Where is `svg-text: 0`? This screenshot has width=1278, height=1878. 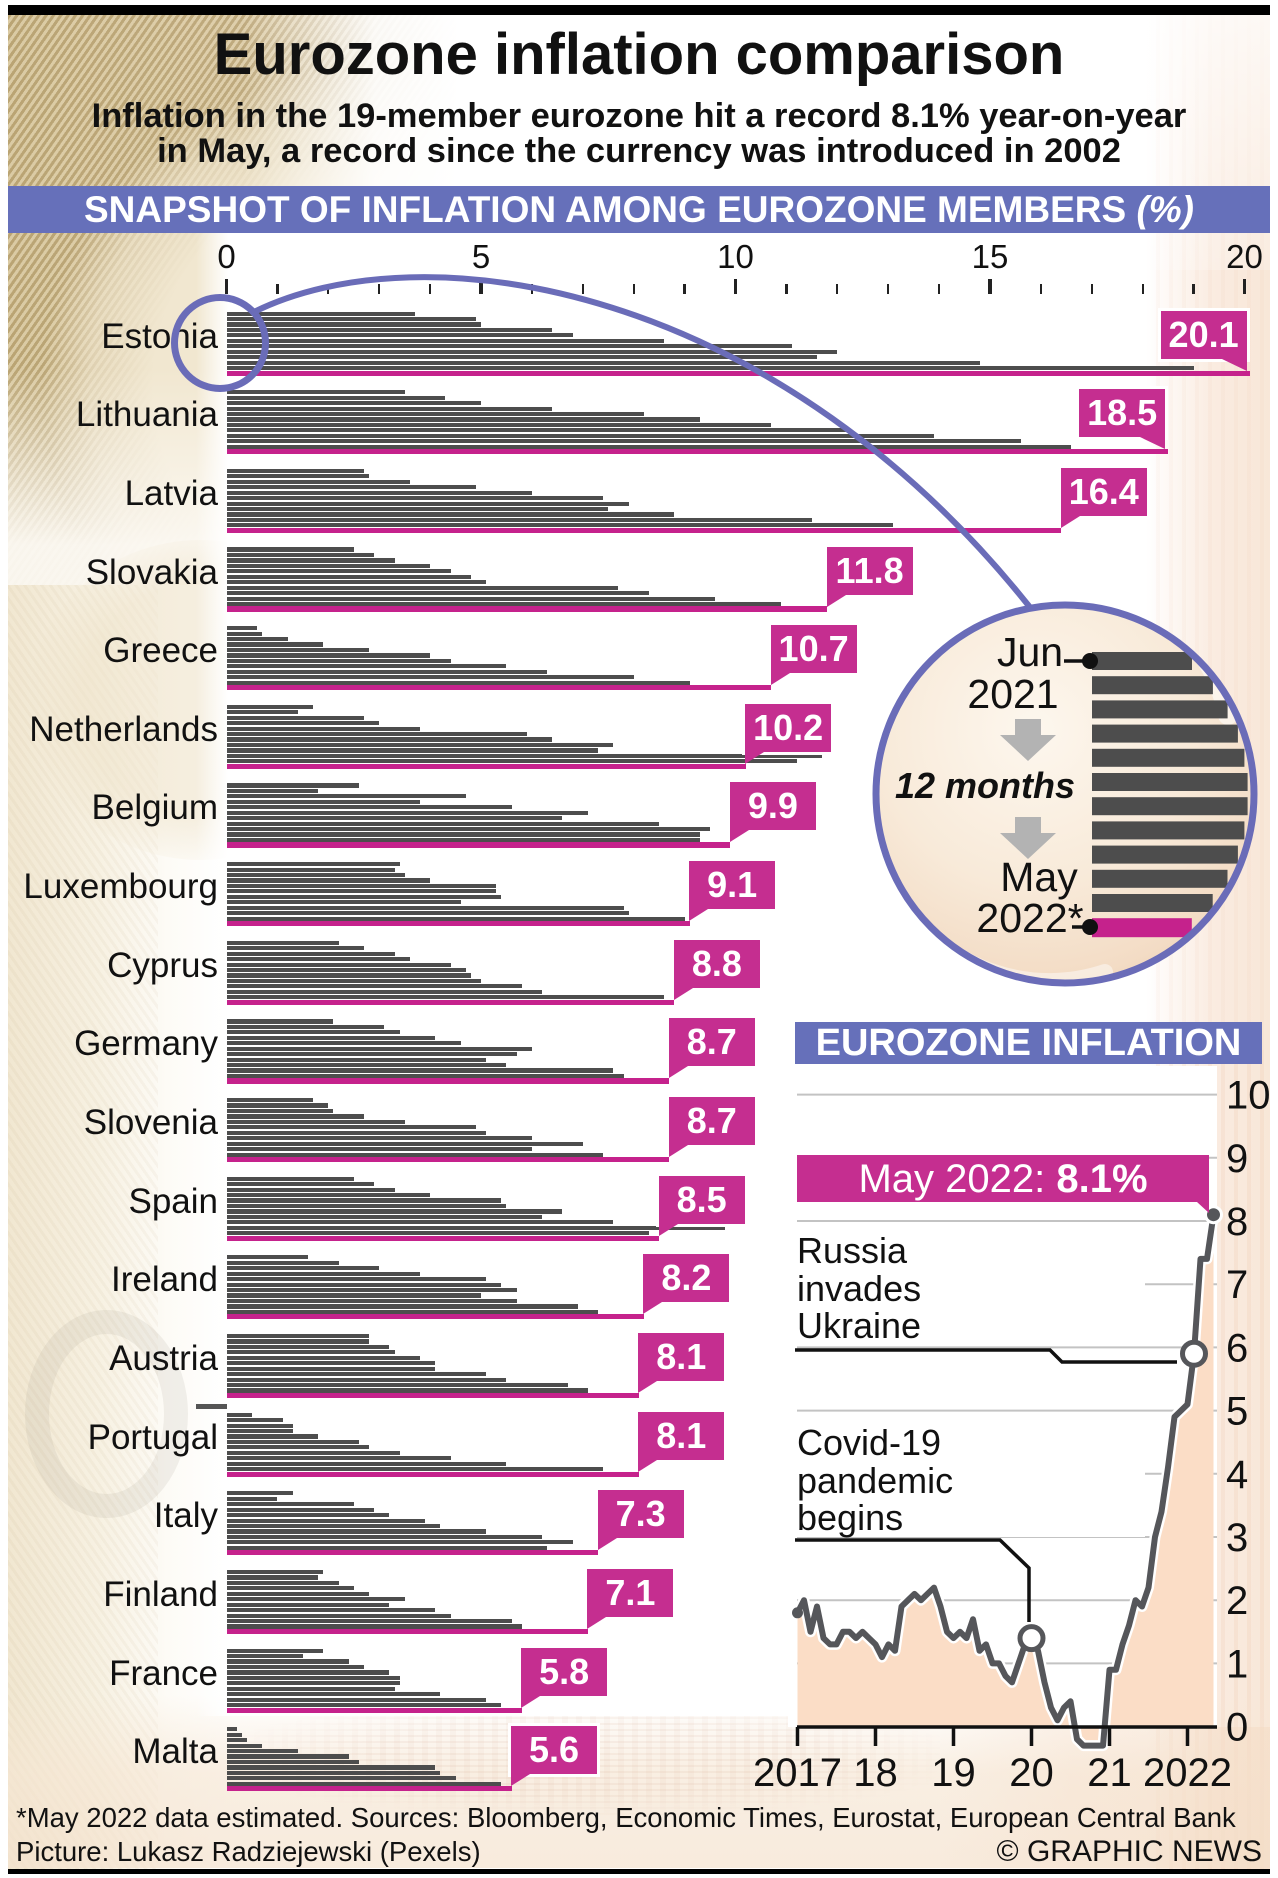 svg-text: 0 is located at coordinates (1237, 1728).